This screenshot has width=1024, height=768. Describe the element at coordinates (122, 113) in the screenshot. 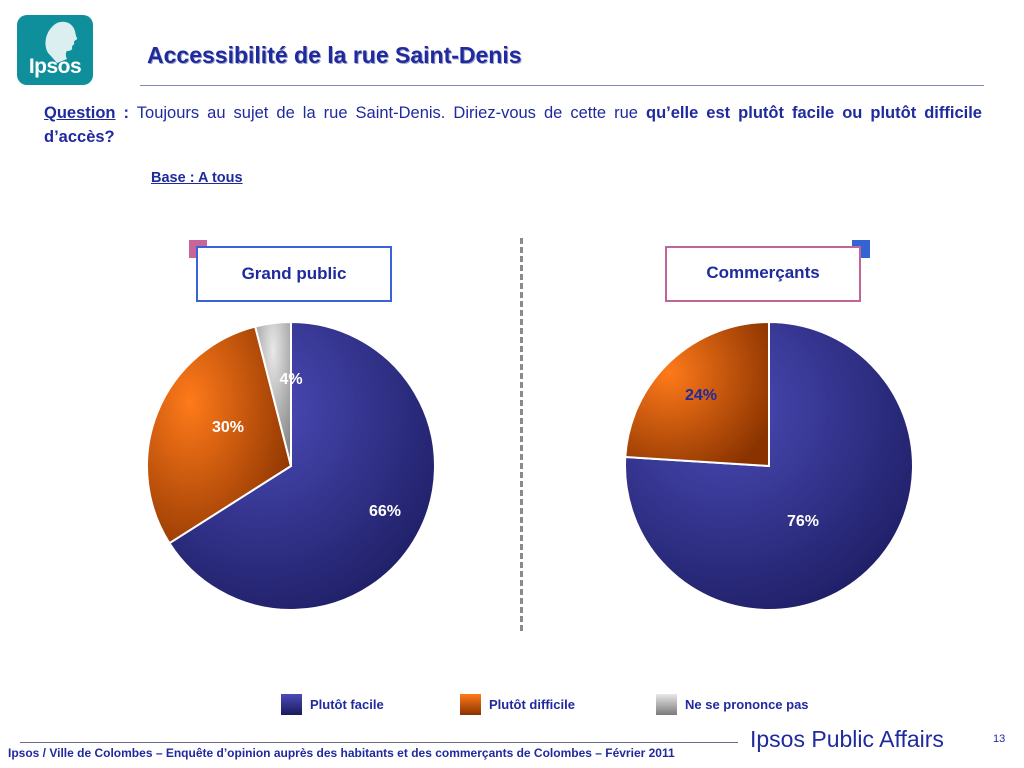

I see `question-colon: :` at that location.